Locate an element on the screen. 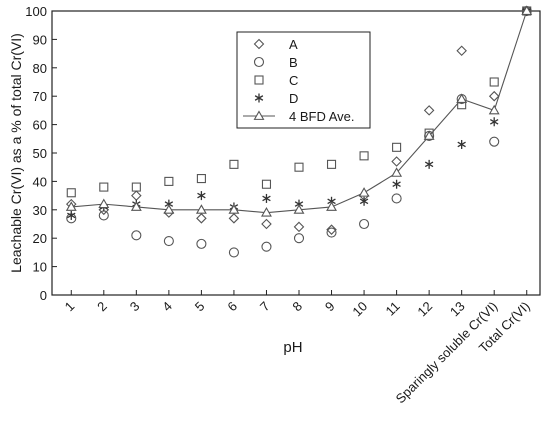 The height and width of the screenshot is (426, 550). x-tick-label: 2 is located at coordinates (102, 307).